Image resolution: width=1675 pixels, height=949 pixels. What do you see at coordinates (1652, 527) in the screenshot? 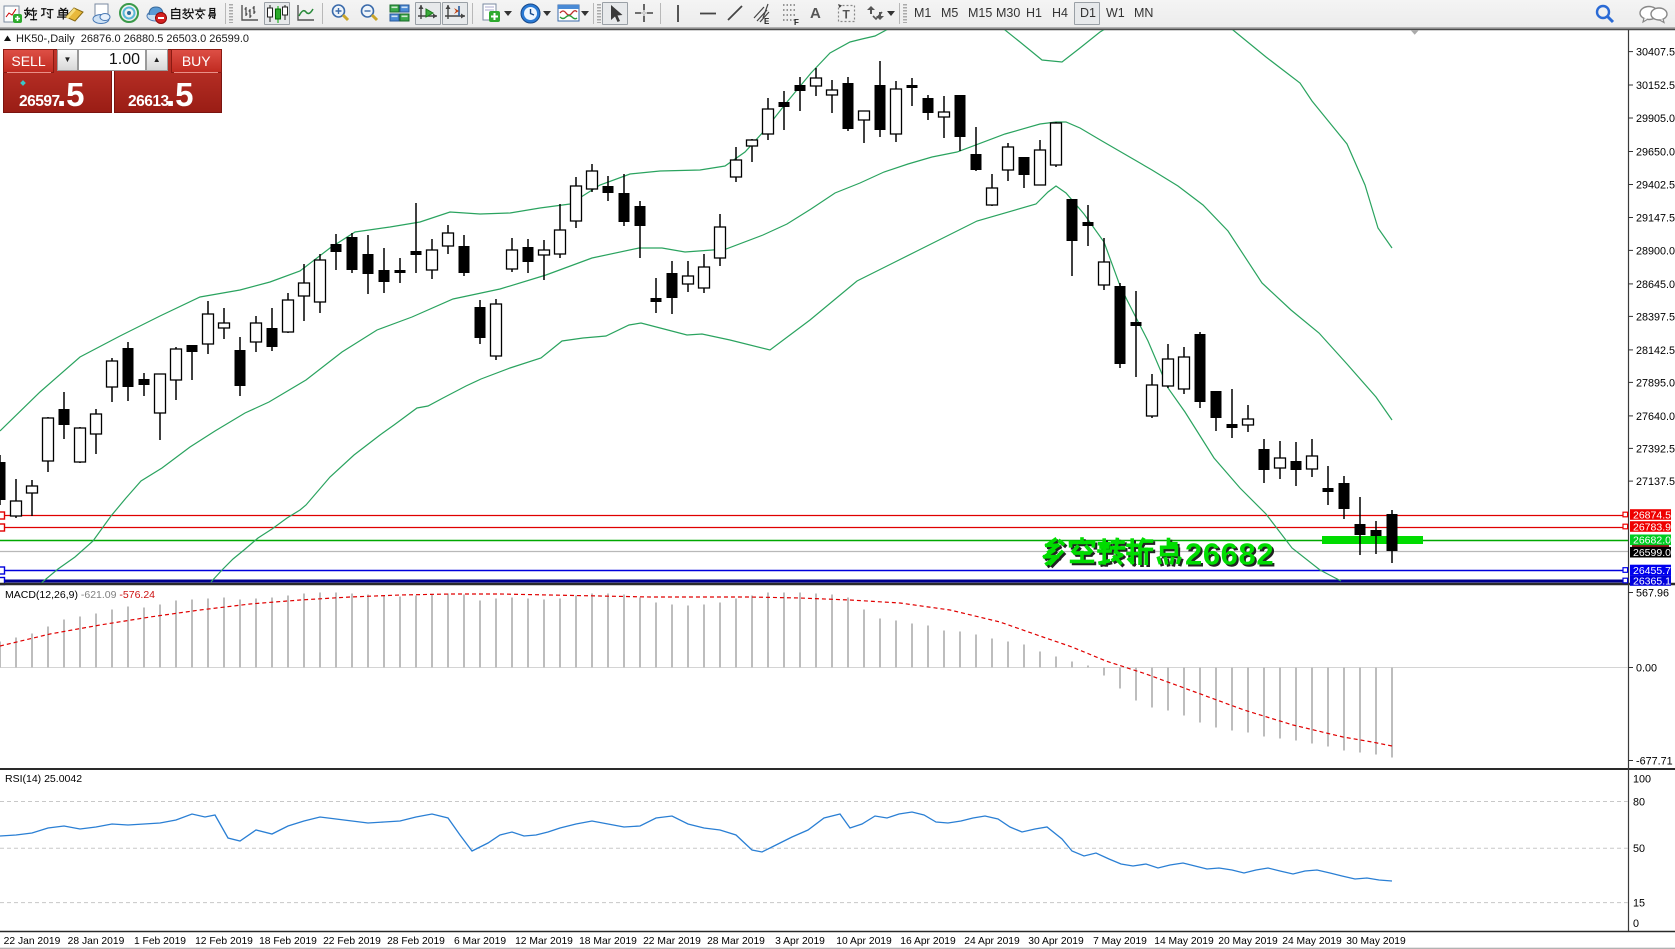
I see `svg-text: 26783.9` at bounding box center [1652, 527].